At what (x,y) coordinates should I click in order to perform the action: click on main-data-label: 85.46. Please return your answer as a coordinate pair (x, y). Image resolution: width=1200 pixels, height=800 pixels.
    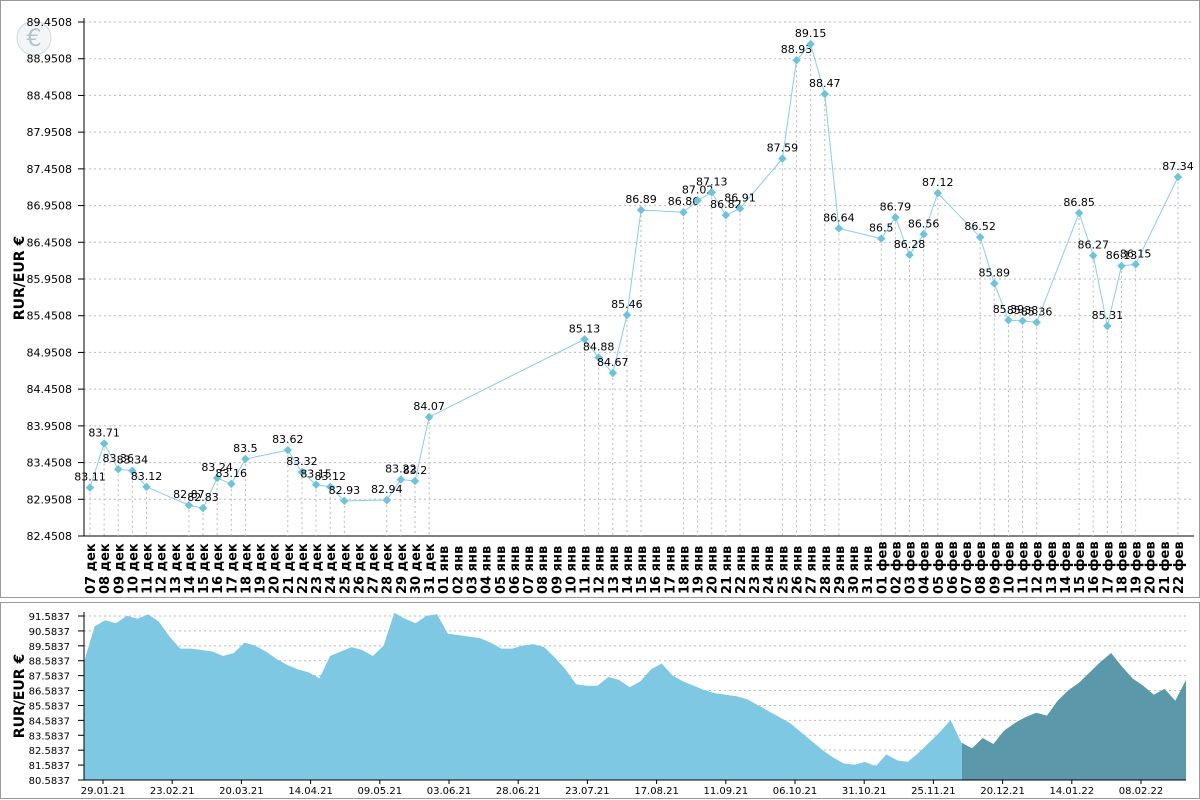
    Looking at the image, I should click on (627, 304).